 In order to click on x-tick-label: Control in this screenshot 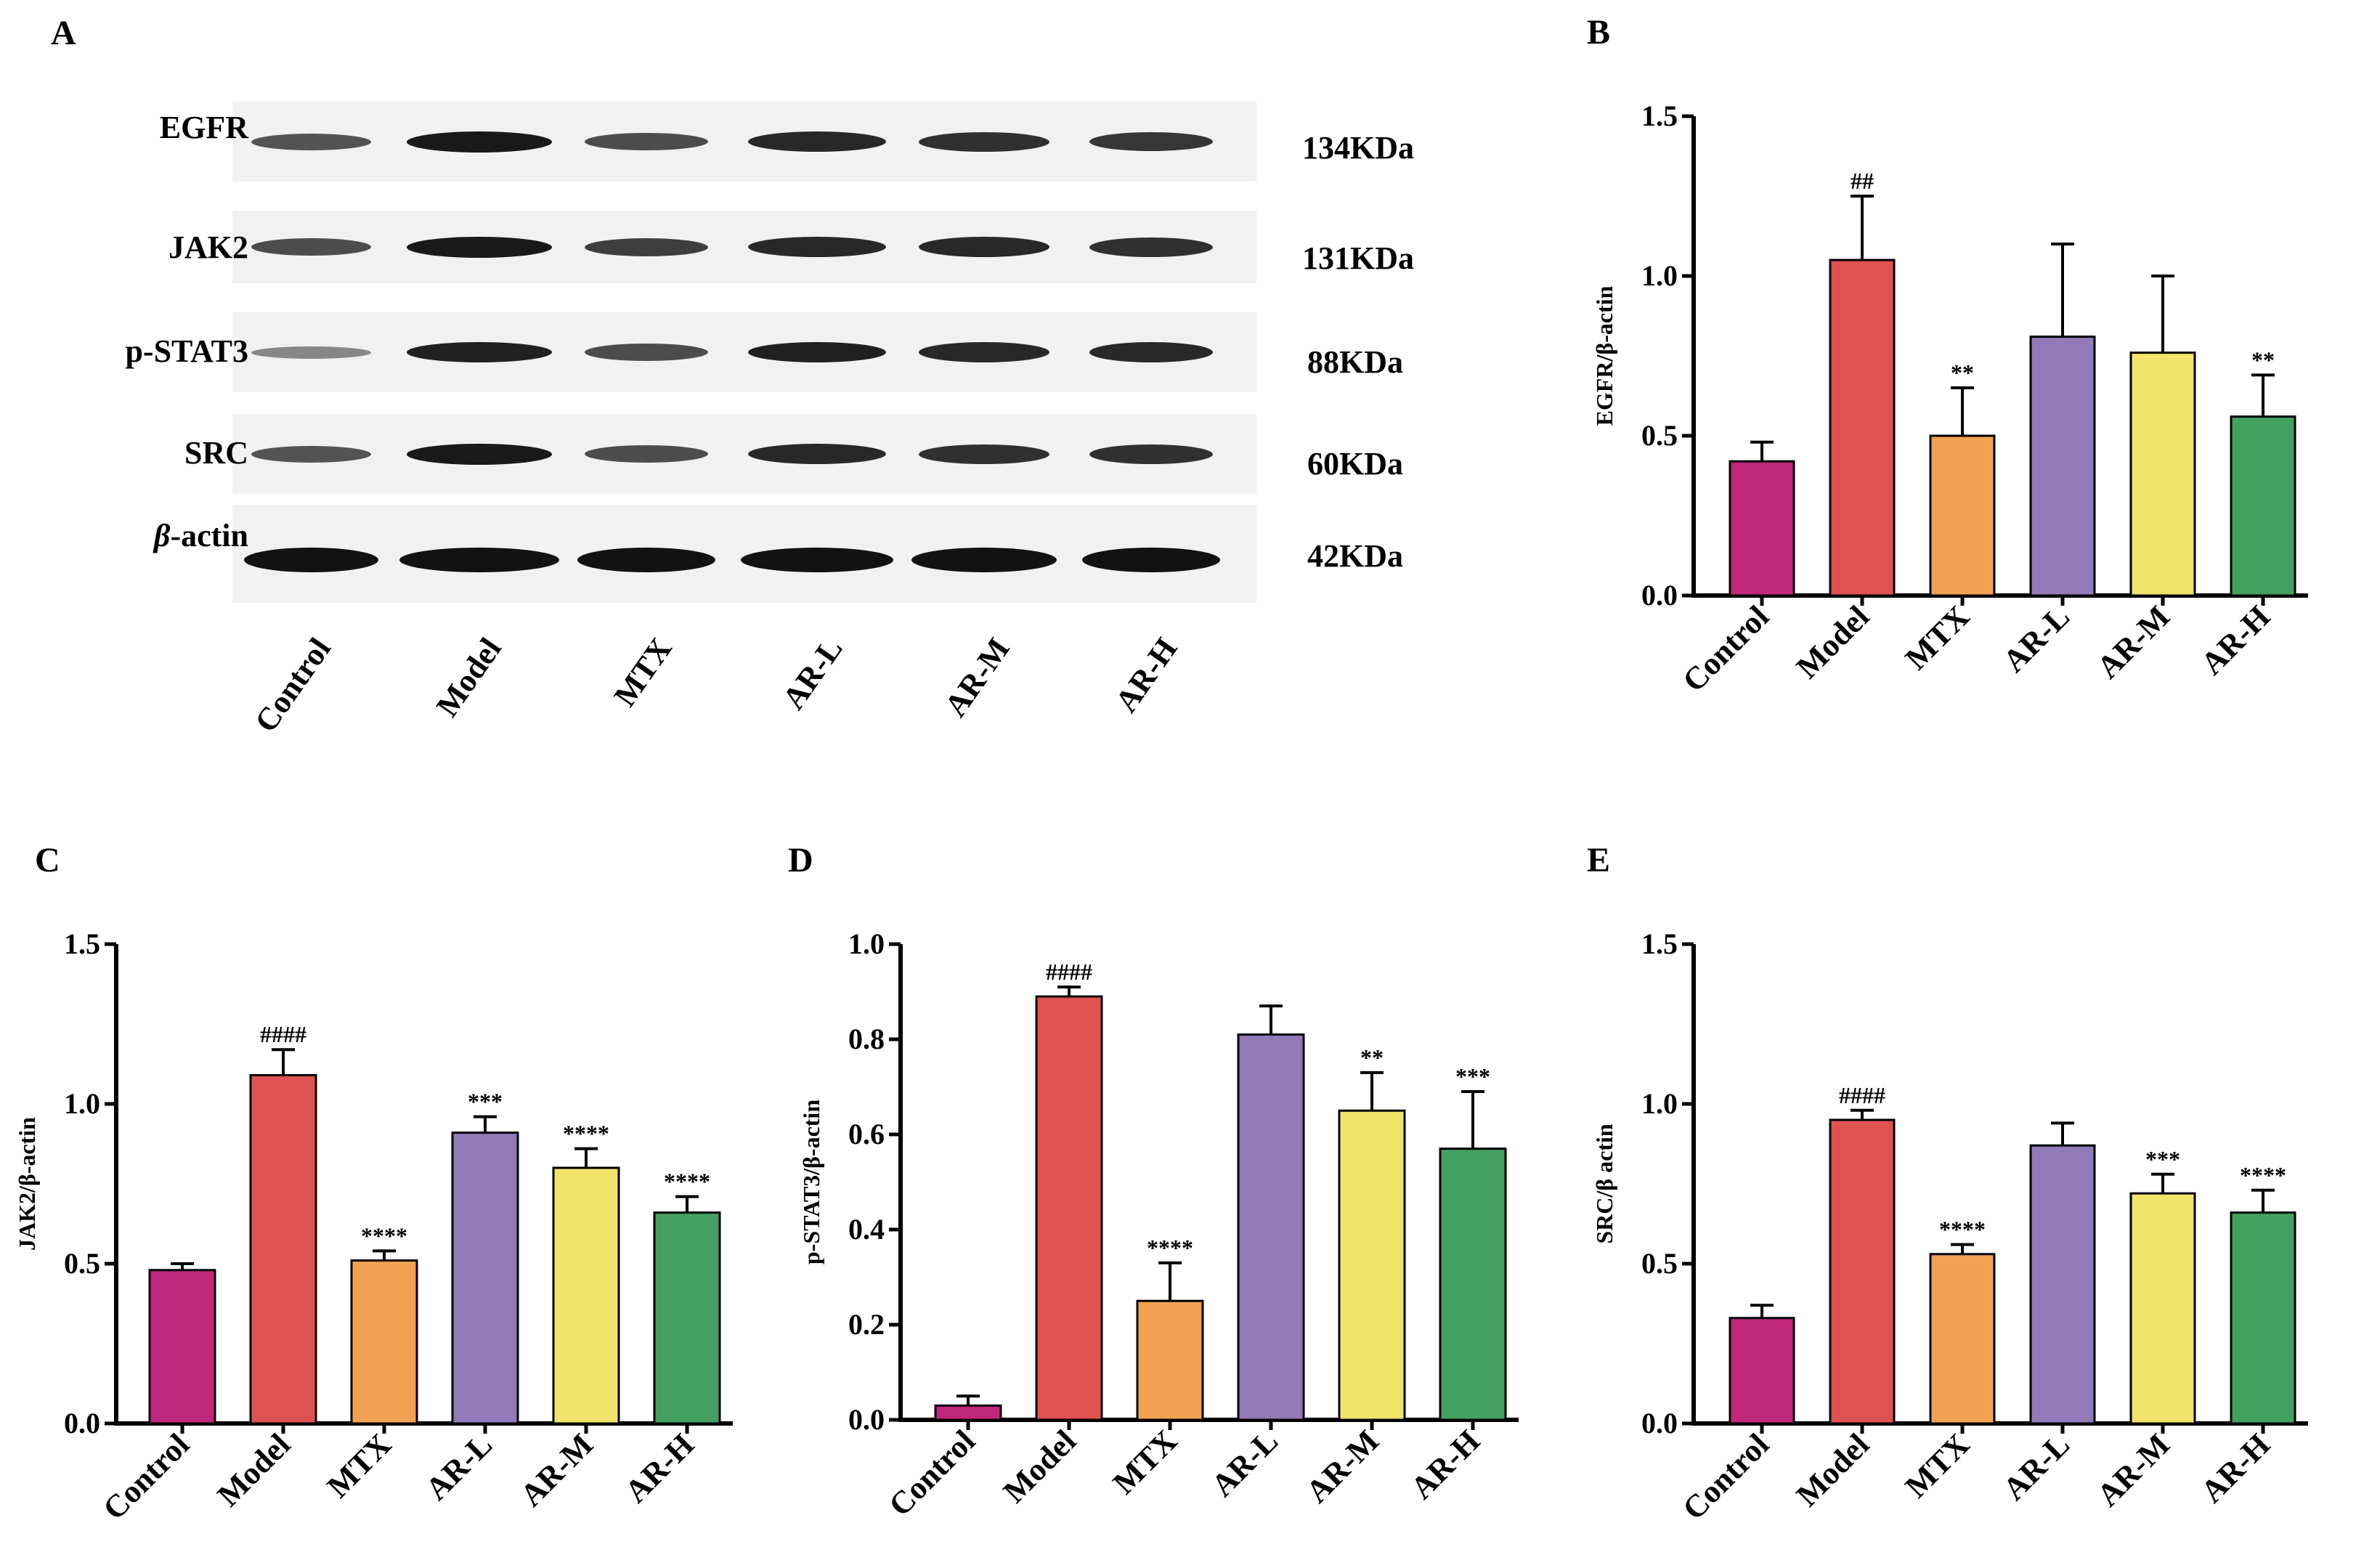, I will do `click(1725, 1476)`.